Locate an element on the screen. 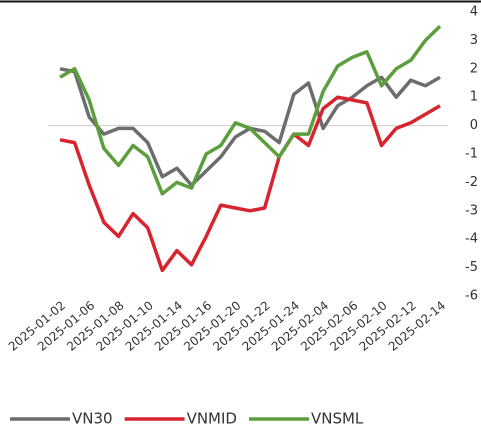 The image size is (481, 432). legend-label: VNSML is located at coordinates (337, 419).